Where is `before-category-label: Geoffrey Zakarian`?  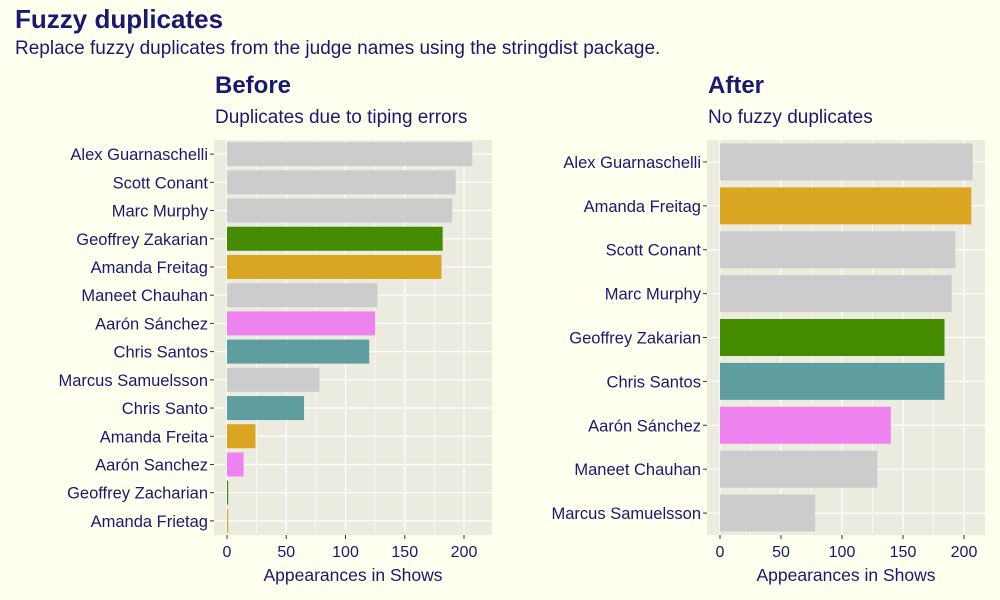
before-category-label: Geoffrey Zakarian is located at coordinates (142, 240).